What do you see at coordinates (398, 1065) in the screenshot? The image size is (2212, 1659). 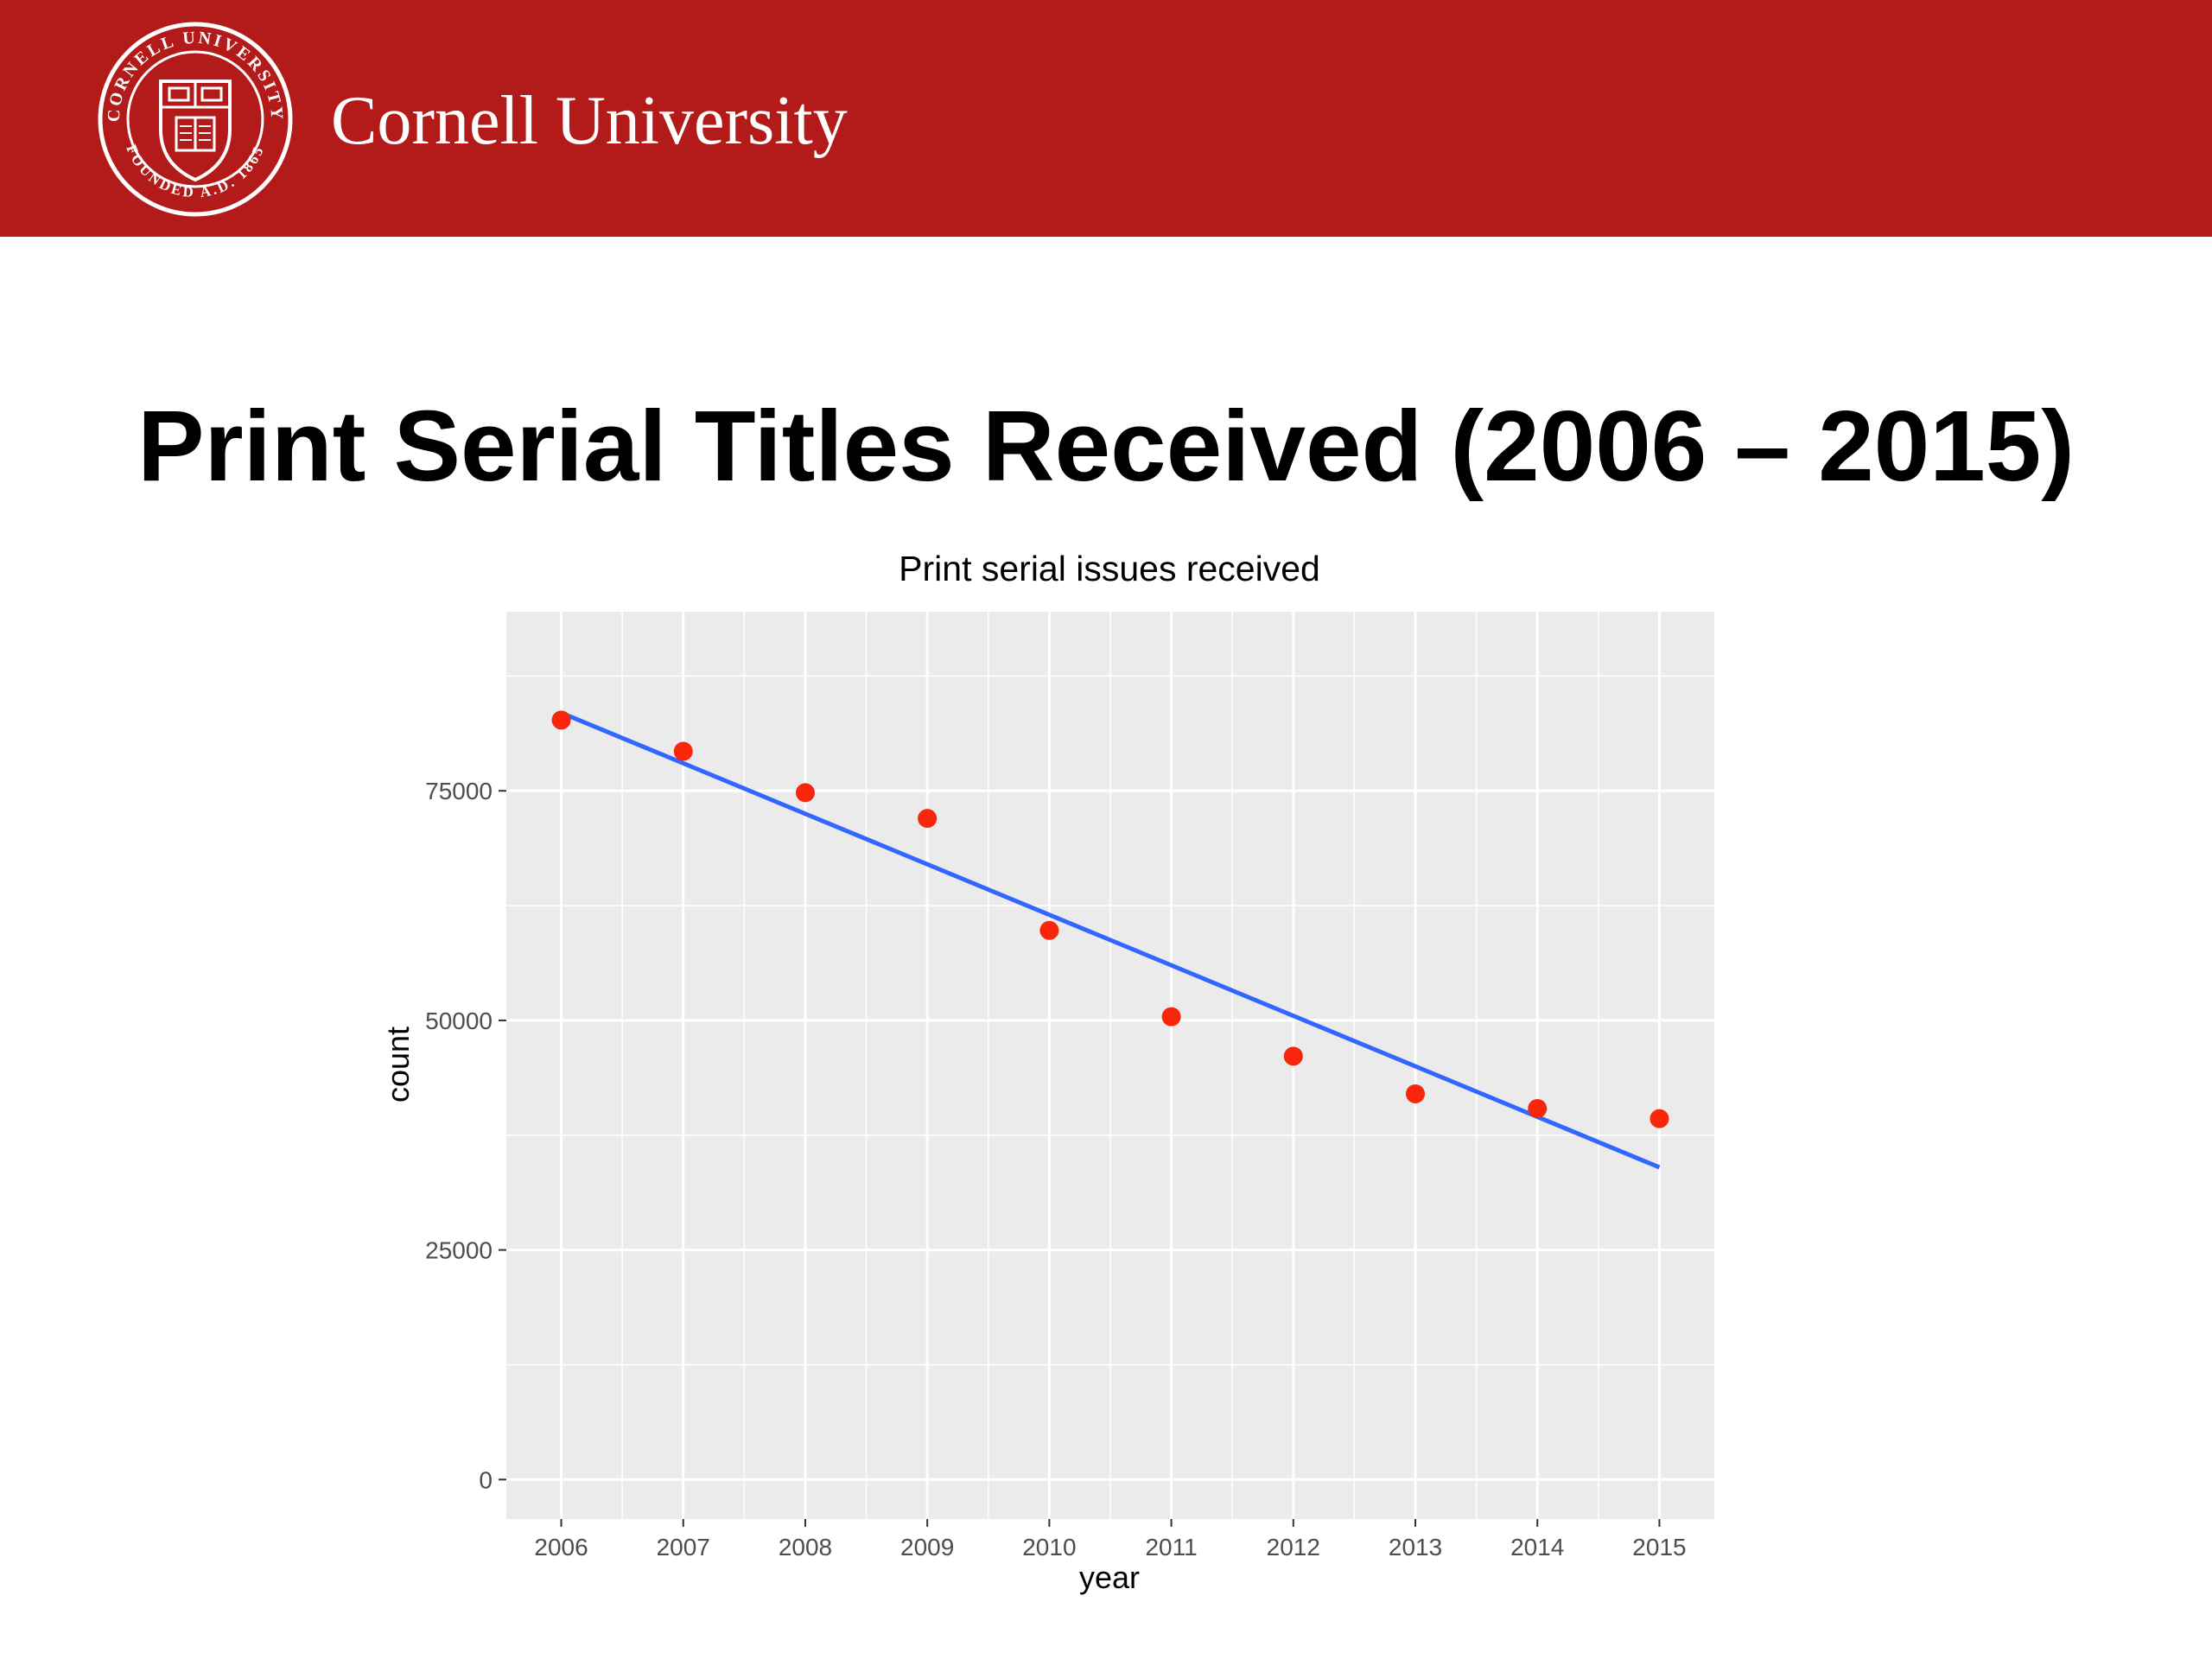 I see `y-axis-label: count` at bounding box center [398, 1065].